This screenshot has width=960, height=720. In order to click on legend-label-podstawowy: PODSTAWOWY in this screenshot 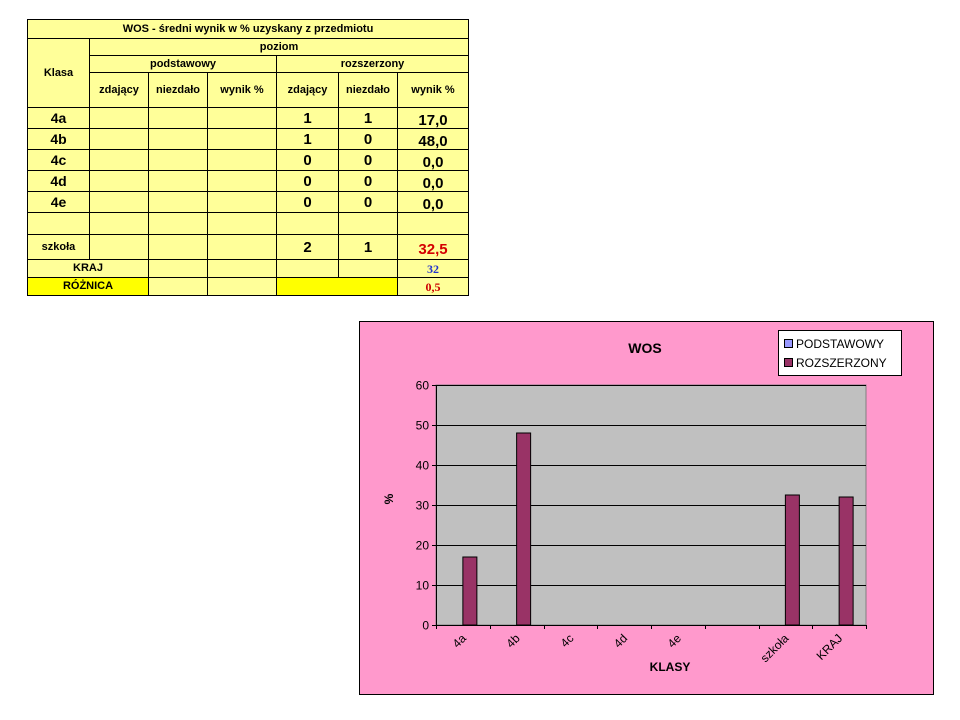, I will do `click(840, 343)`.